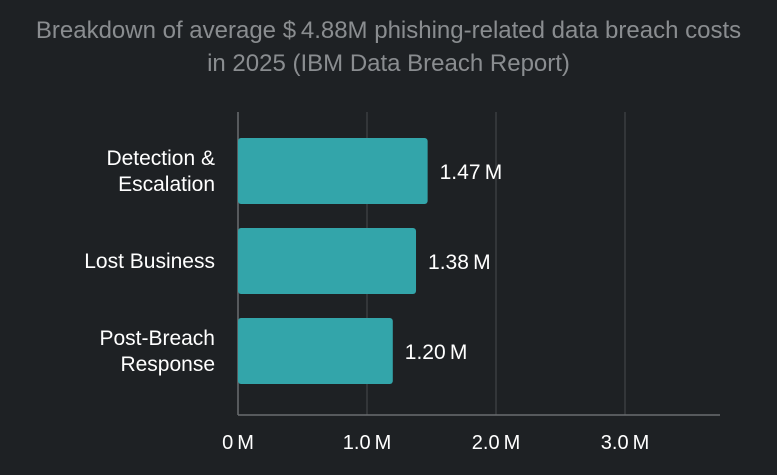 This screenshot has width=777, height=475. Describe the element at coordinates (238, 443) in the screenshot. I see `x-tick-label: 0 M` at that location.